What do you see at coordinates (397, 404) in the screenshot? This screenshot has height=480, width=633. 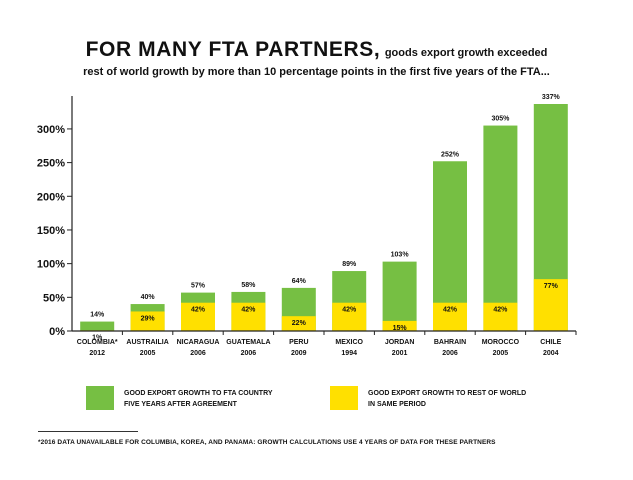 I see `legend-label-row-line2: IN SAME PERIOD` at bounding box center [397, 404].